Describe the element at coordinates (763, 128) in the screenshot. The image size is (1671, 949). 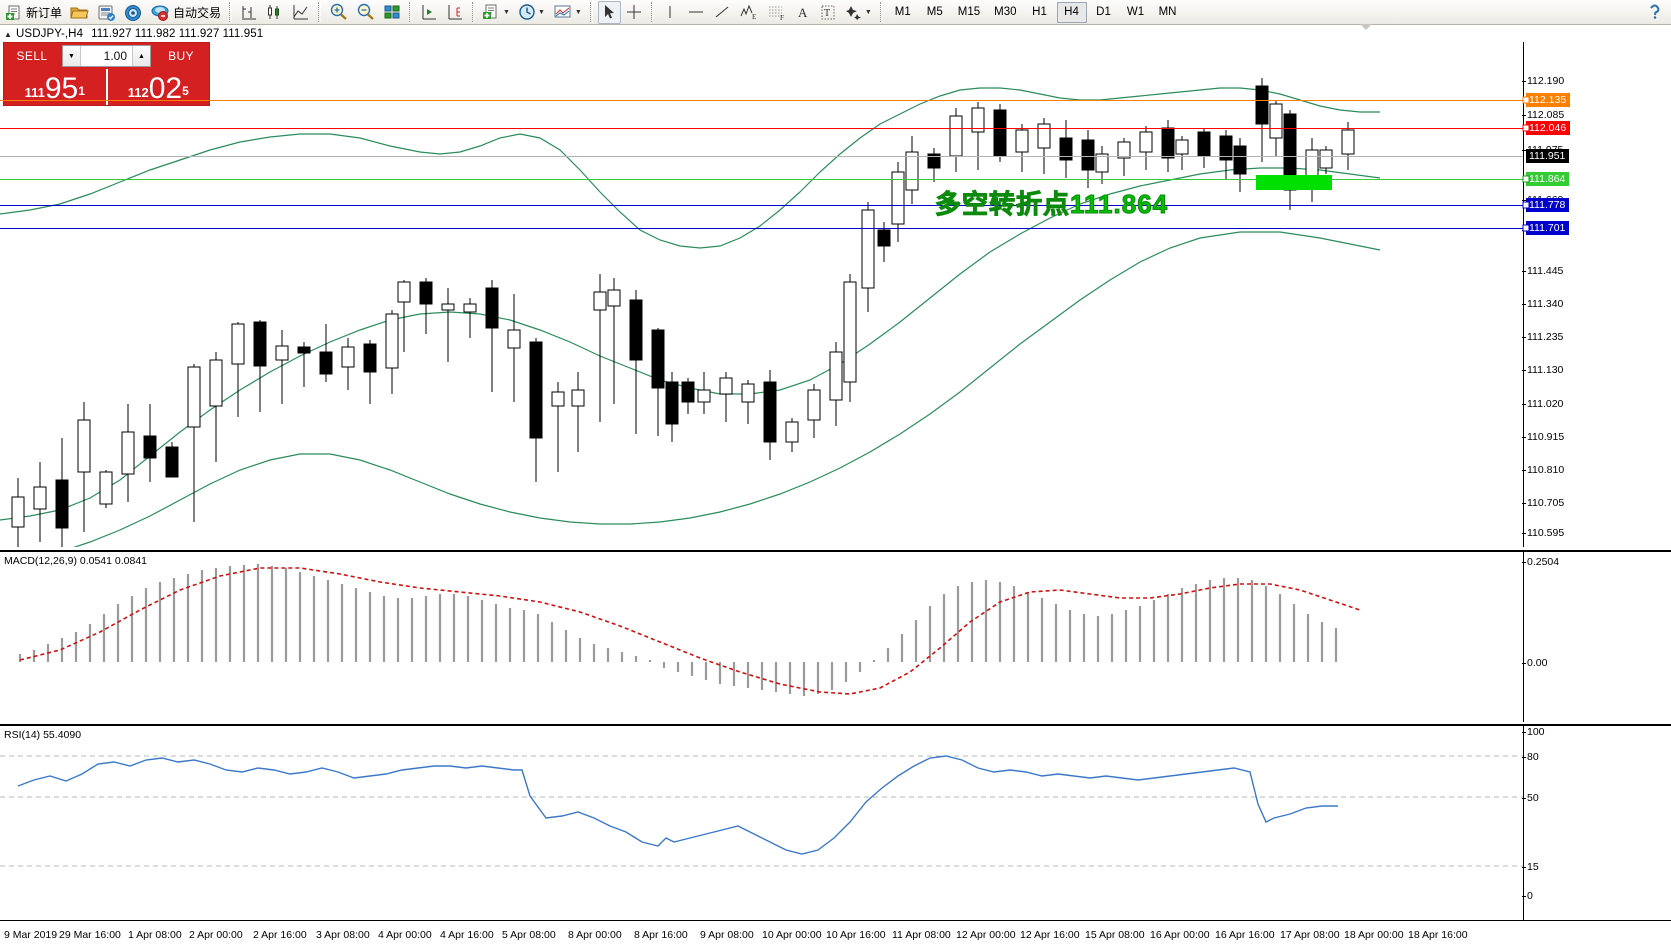
I see `level-line-resistance-red` at that location.